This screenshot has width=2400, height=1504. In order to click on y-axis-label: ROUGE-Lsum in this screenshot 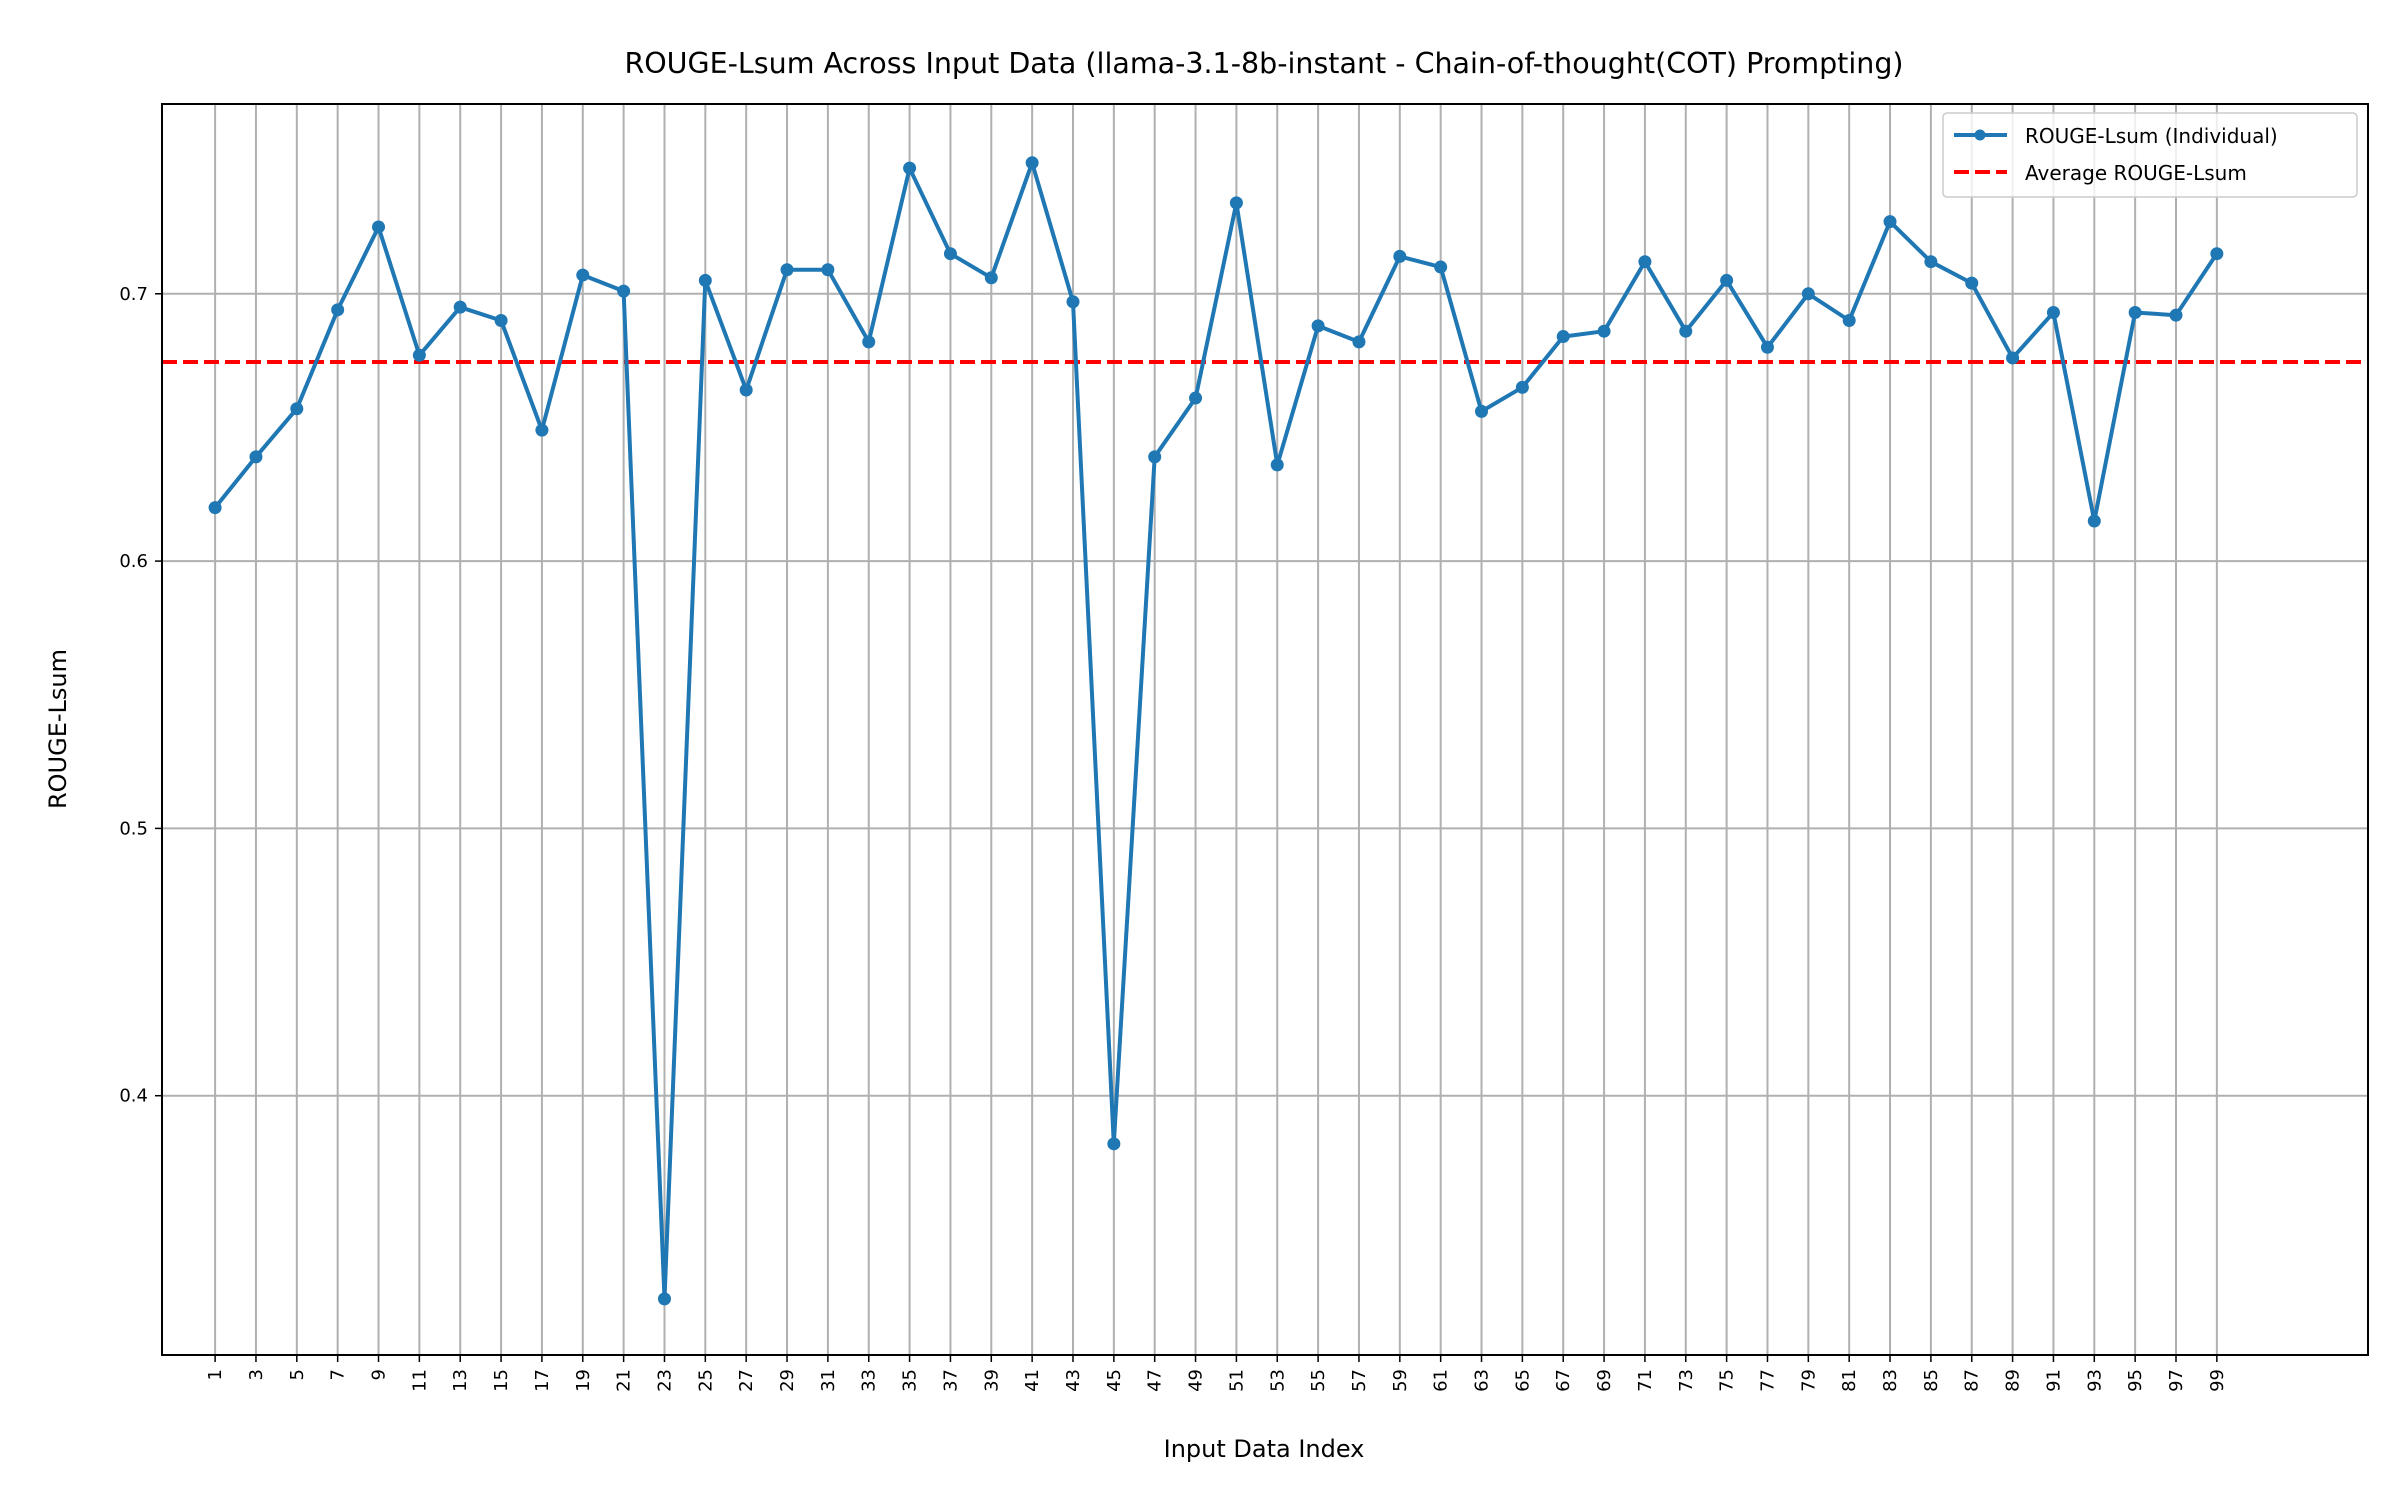, I will do `click(58, 729)`.